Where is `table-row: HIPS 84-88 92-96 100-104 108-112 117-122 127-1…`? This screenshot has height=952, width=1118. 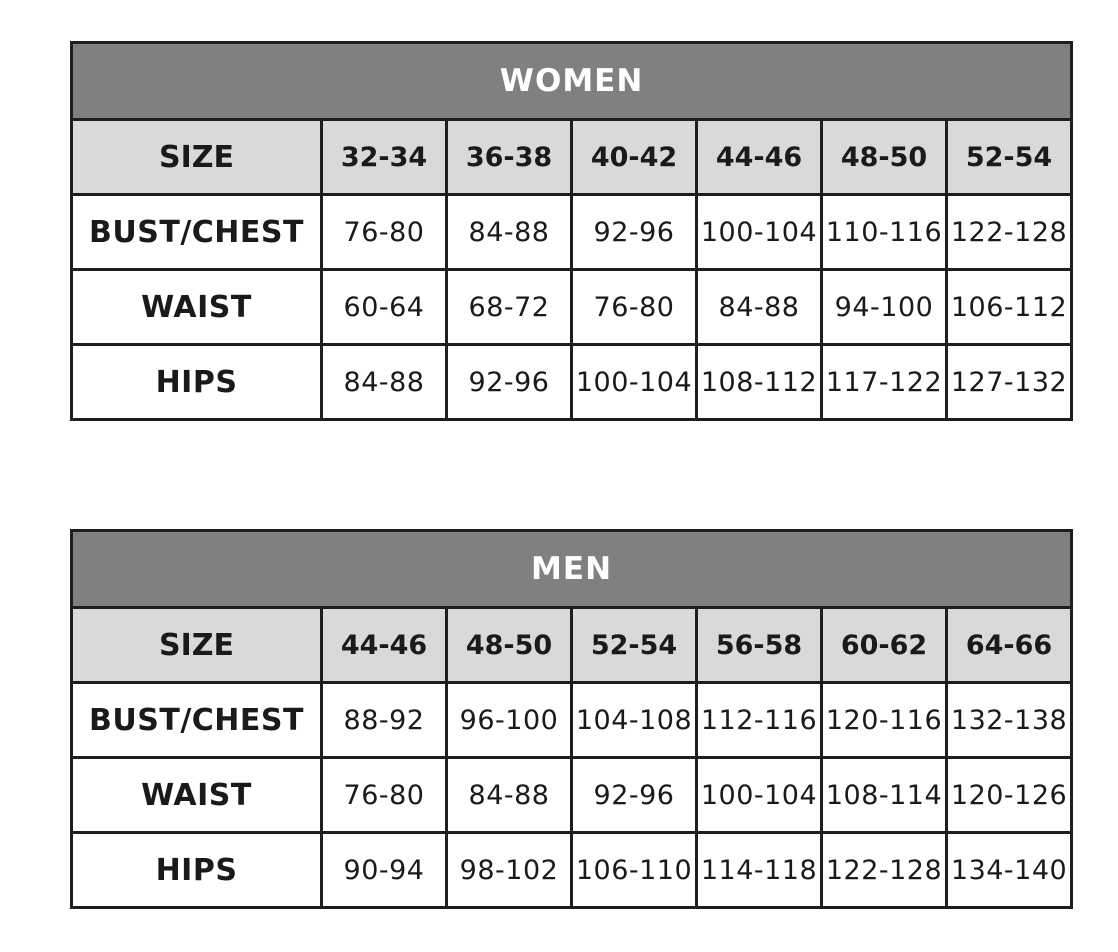
table-row: HIPS 84-88 92-96 100-104 108-112 117-122 127-1… is located at coordinates (572, 382).